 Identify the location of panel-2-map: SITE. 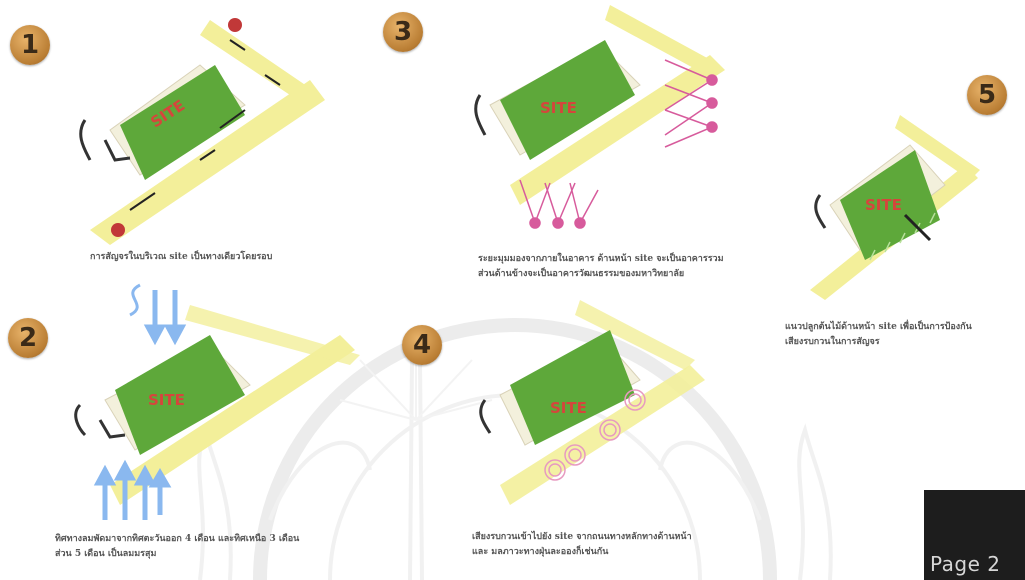
(217, 401).